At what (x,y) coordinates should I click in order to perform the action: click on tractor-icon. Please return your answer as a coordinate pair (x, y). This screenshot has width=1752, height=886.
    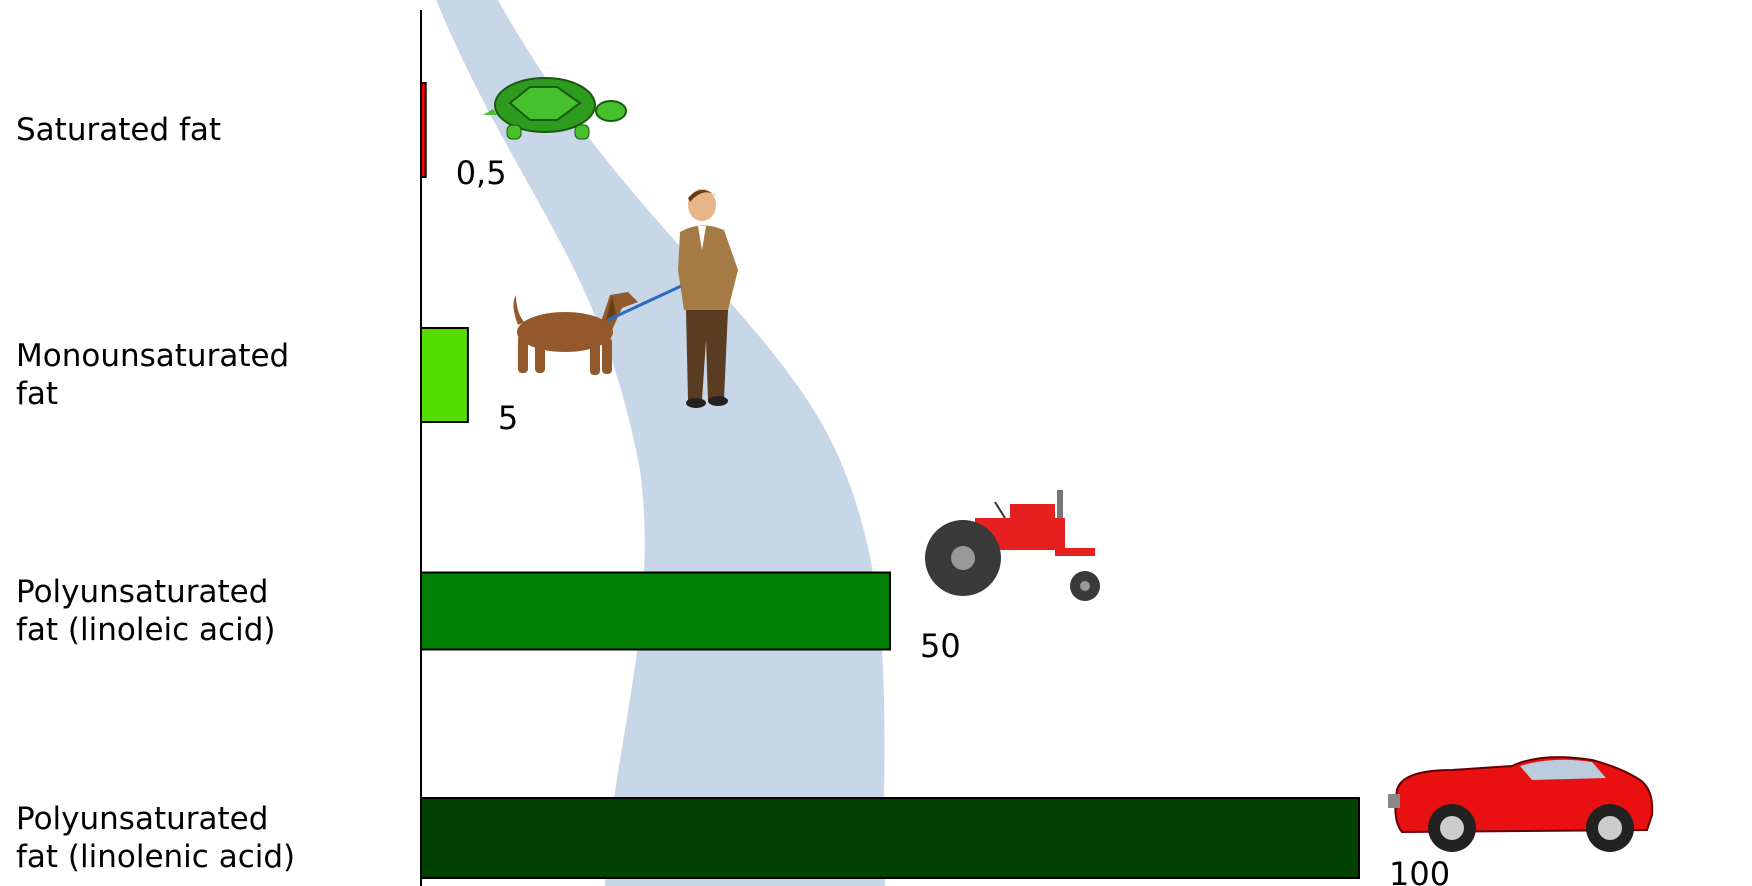
    Looking at the image, I should click on (1012, 545).